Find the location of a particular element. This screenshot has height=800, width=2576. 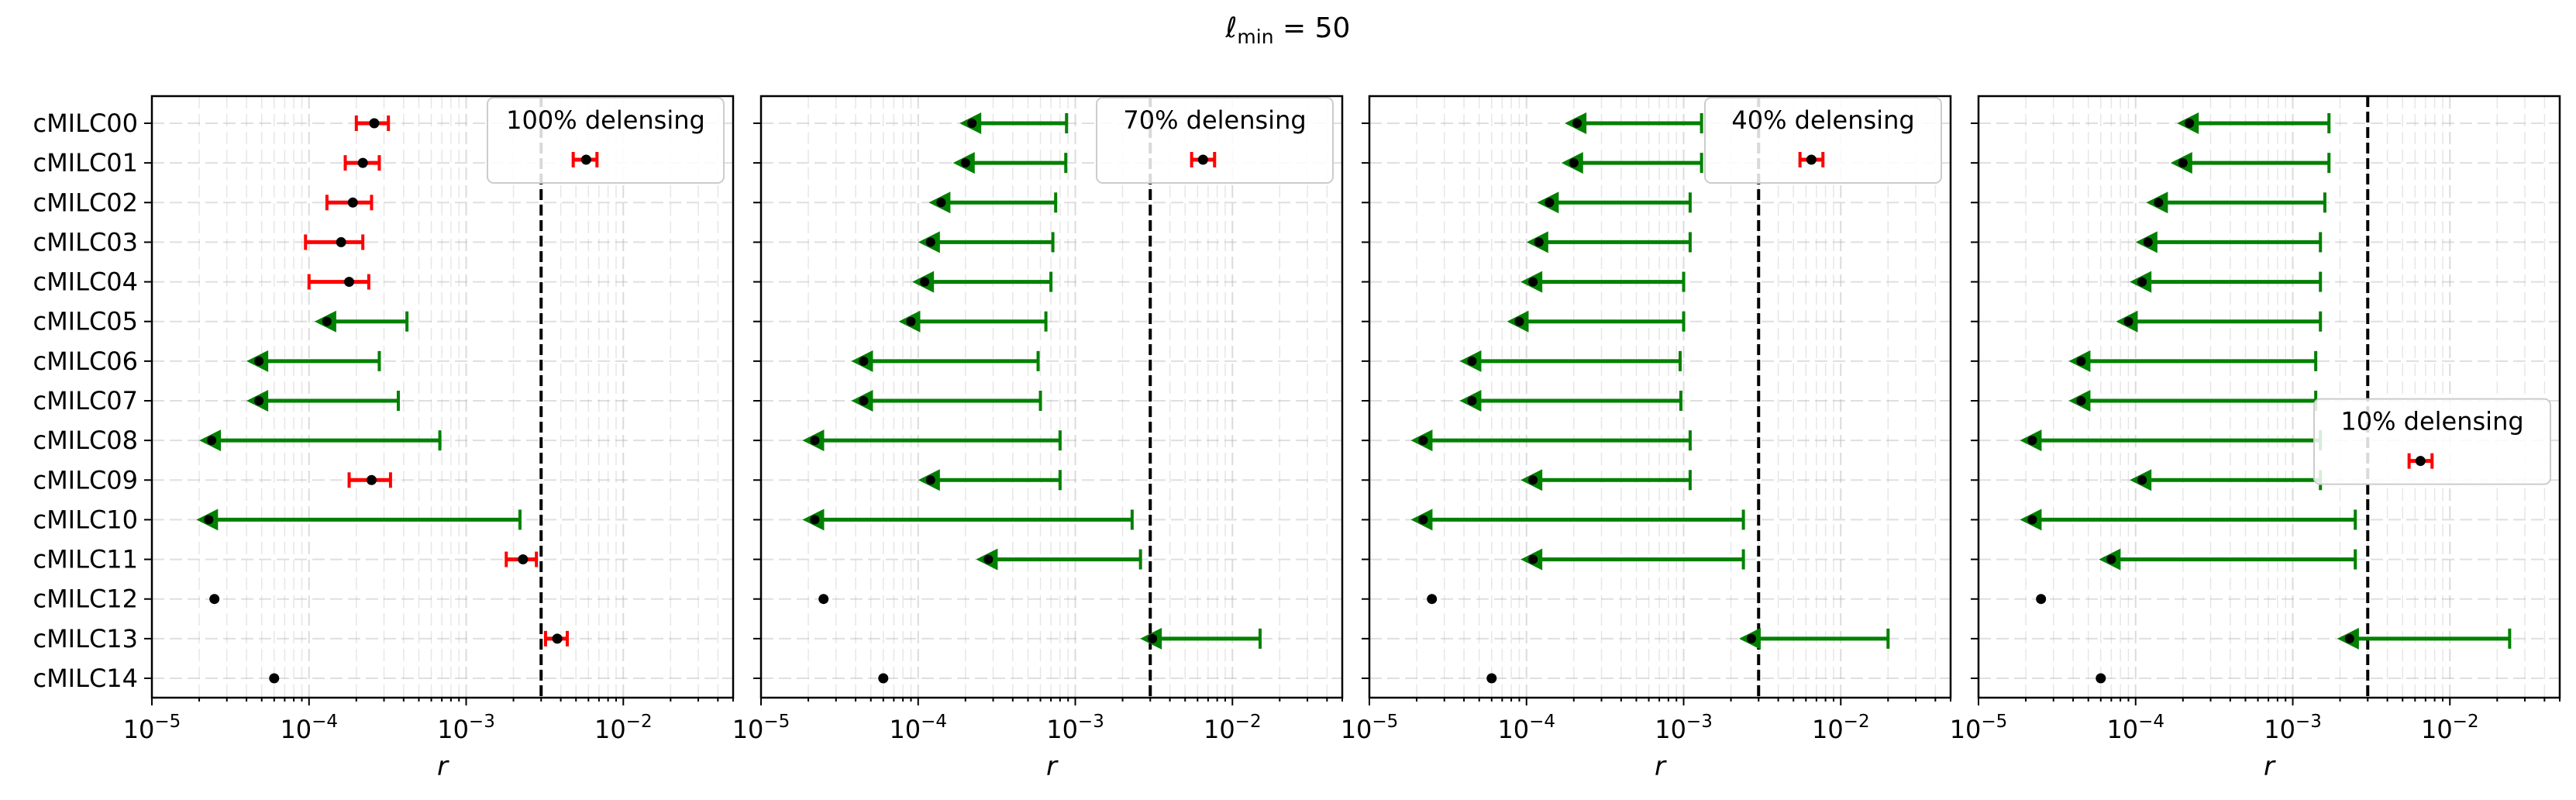

y-tick-label: cMILC05 is located at coordinates (85, 322).